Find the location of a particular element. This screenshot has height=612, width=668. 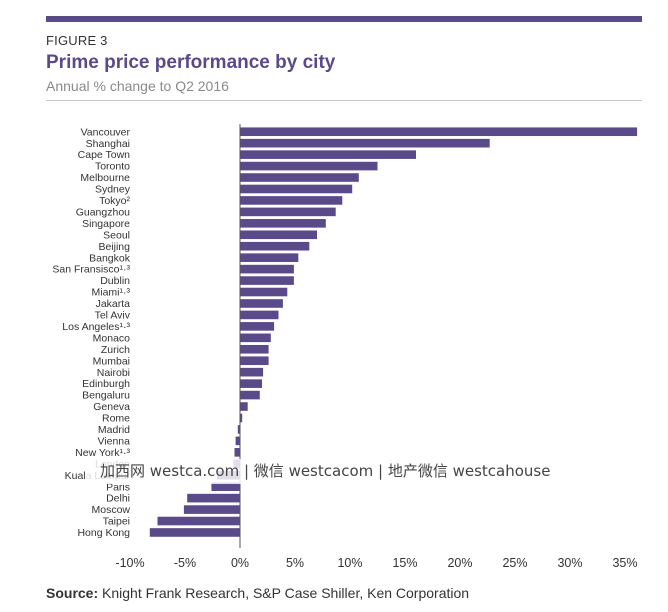

category-label: Madrid is located at coordinates (114, 430).